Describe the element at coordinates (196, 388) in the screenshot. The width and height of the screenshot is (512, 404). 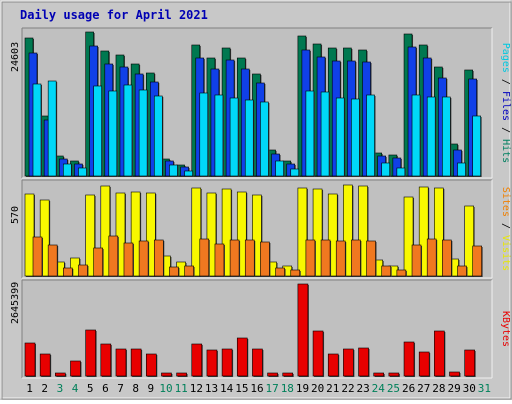
I see `day-label-12: 12` at that location.